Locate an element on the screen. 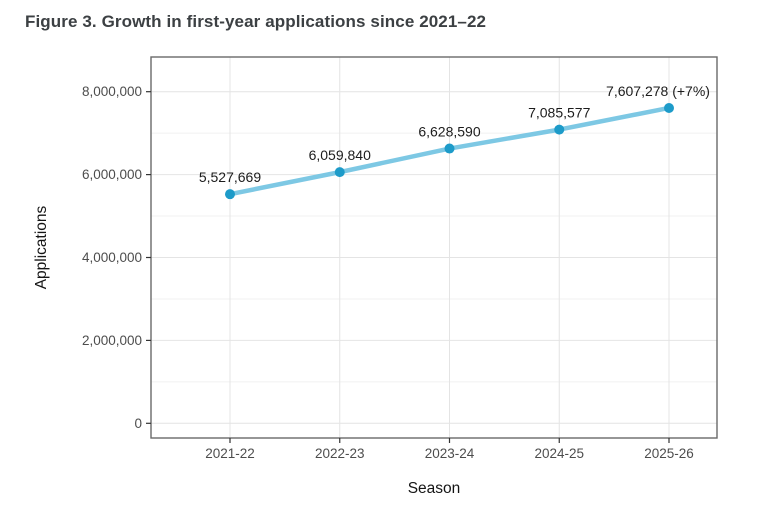  data-point-label: 7,085,577 is located at coordinates (559, 113).